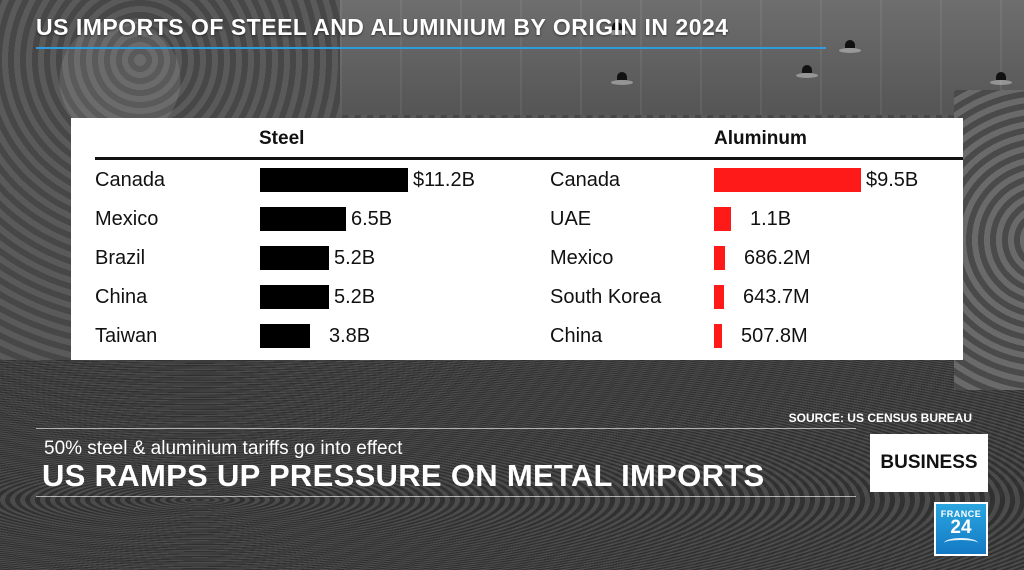  What do you see at coordinates (126, 336) in the screenshot?
I see `steel-category-label: Taiwan` at bounding box center [126, 336].